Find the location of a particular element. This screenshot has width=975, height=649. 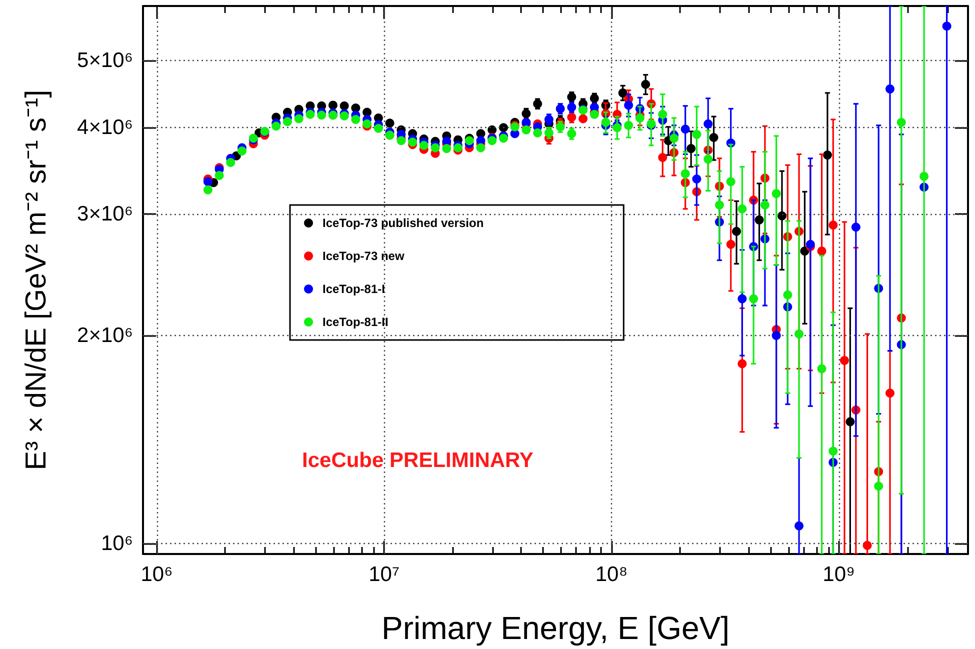

y-tick-label: 5×10⁶ is located at coordinates (105, 60).